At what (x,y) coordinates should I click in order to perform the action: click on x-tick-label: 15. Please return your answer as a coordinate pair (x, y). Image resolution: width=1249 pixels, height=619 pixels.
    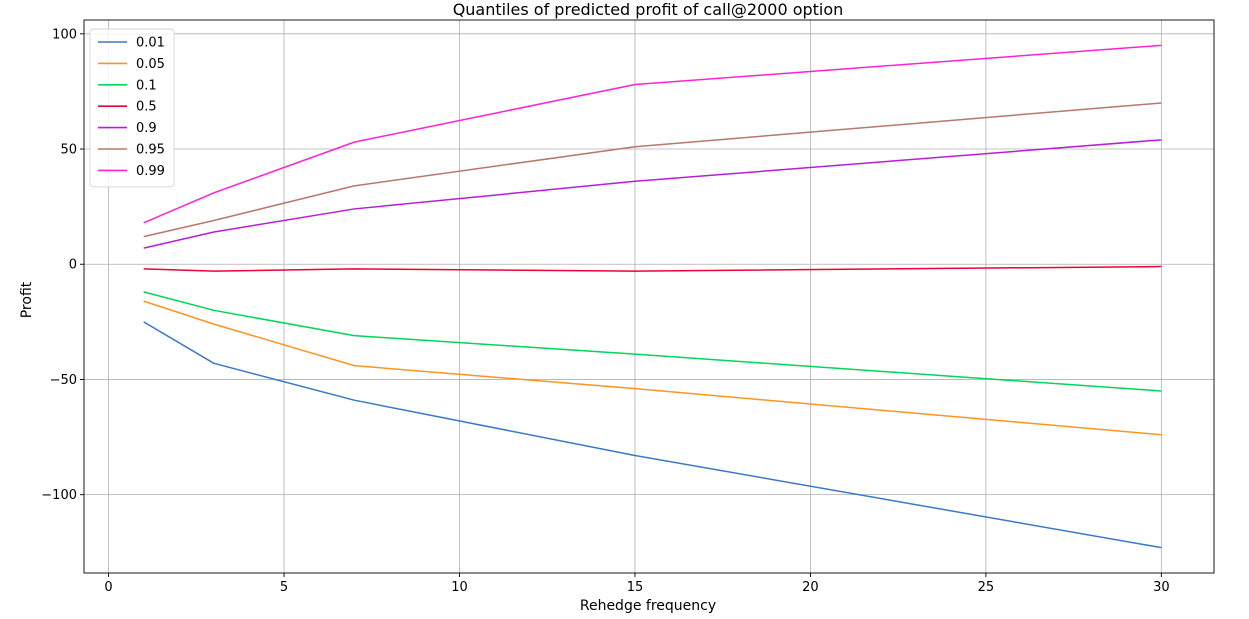
    Looking at the image, I should click on (635, 587).